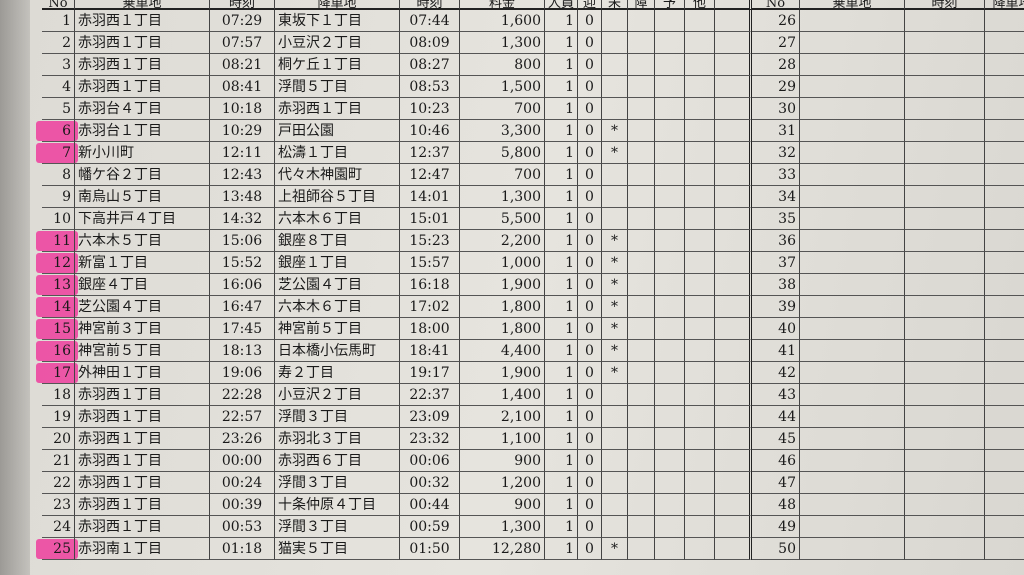  What do you see at coordinates (57, 329) in the screenshot?
I see `highlighter-mark` at bounding box center [57, 329].